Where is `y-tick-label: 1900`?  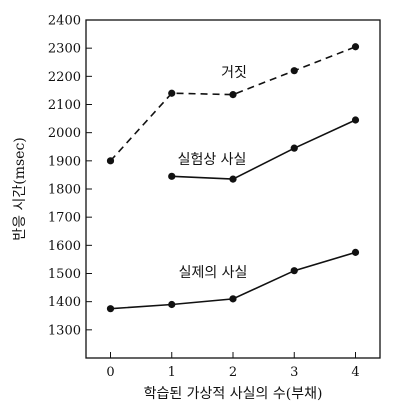
y-tick-label: 1900 is located at coordinates (64, 161).